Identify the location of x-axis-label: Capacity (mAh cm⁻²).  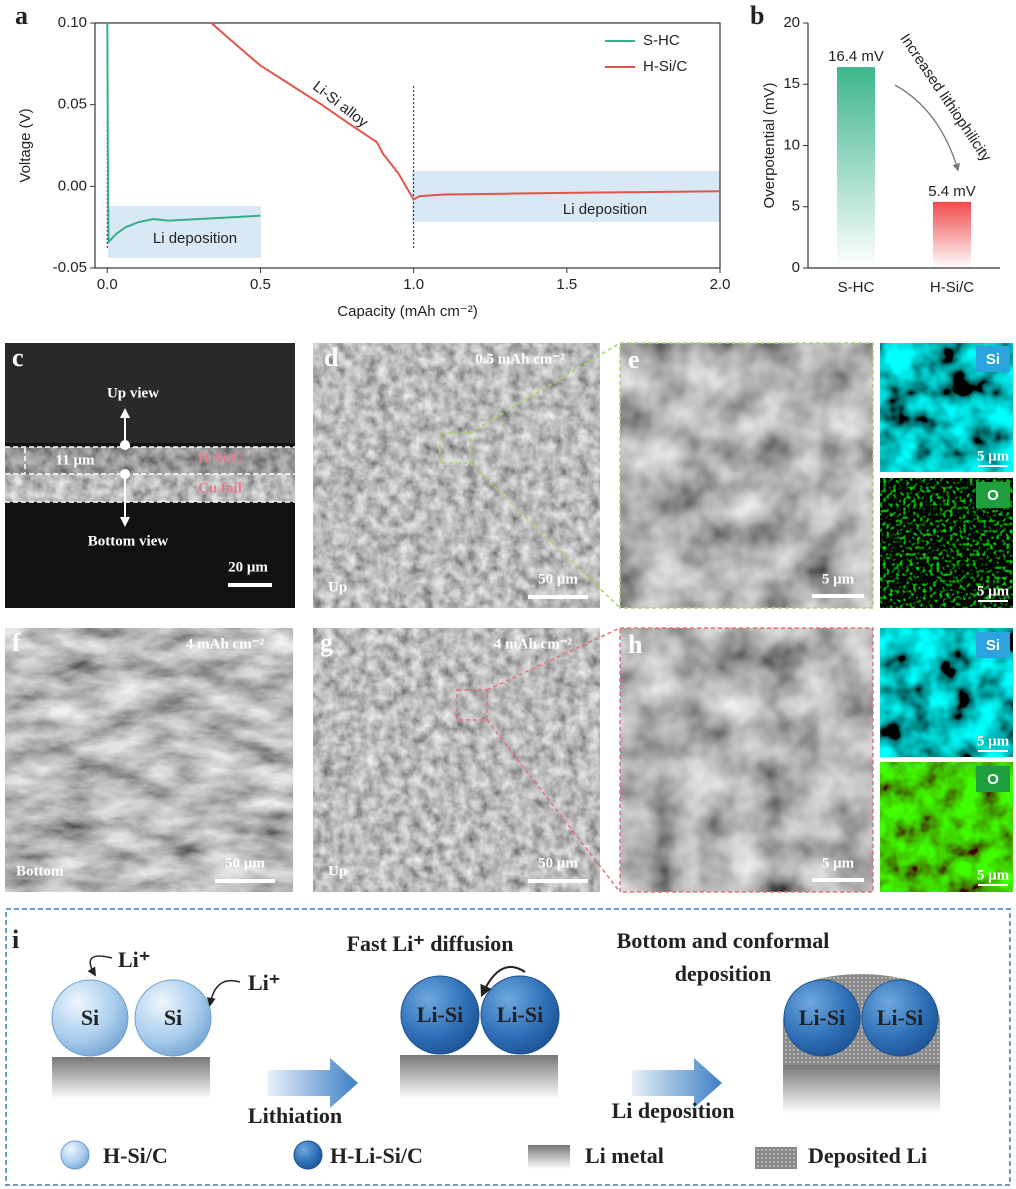
(407, 311).